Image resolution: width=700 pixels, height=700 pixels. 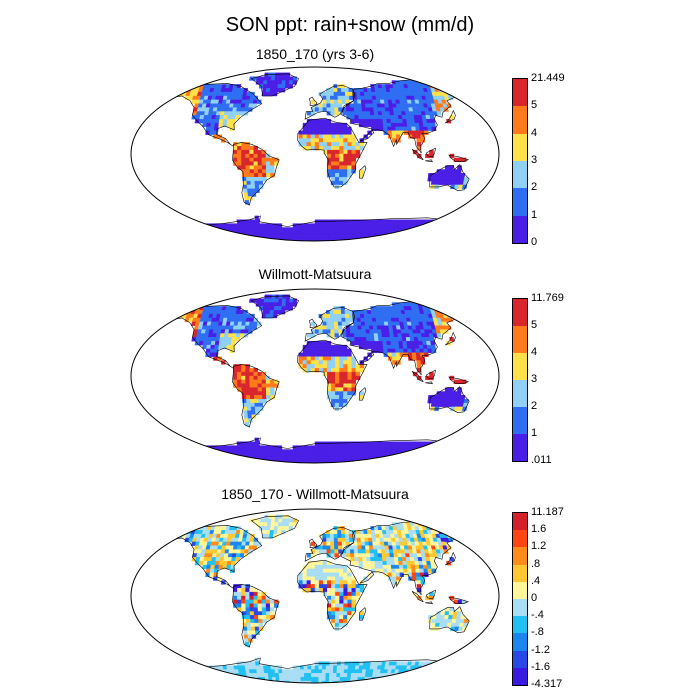 I want to click on colorbar-label: 3, so click(x=534, y=379).